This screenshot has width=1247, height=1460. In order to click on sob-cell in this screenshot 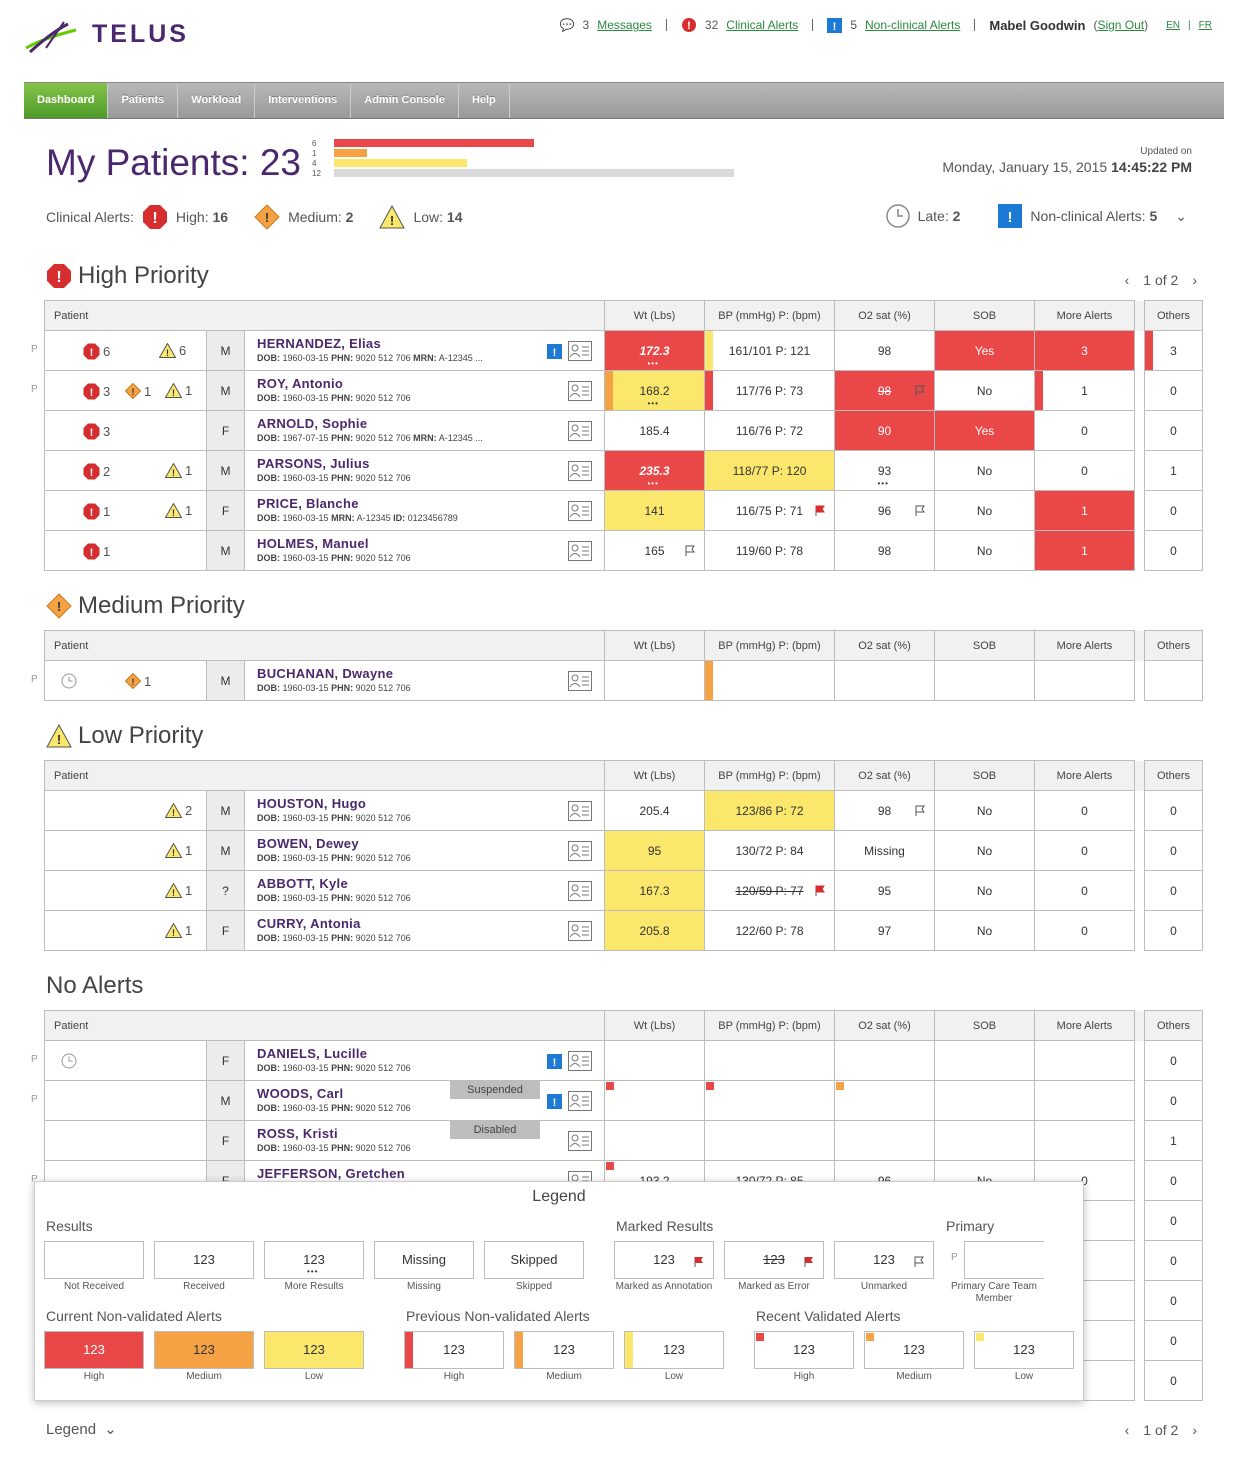, I will do `click(984, 1140)`.